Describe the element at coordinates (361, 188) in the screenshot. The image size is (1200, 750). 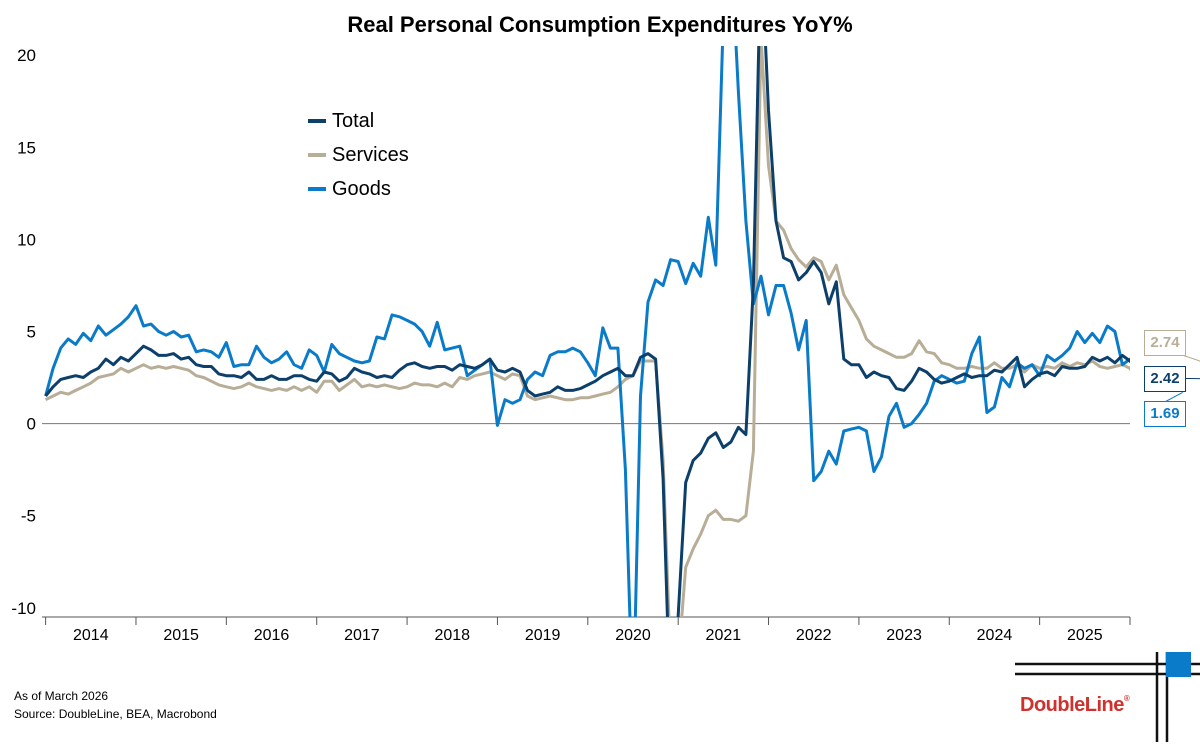
I see `legend-label-goods: Goods` at that location.